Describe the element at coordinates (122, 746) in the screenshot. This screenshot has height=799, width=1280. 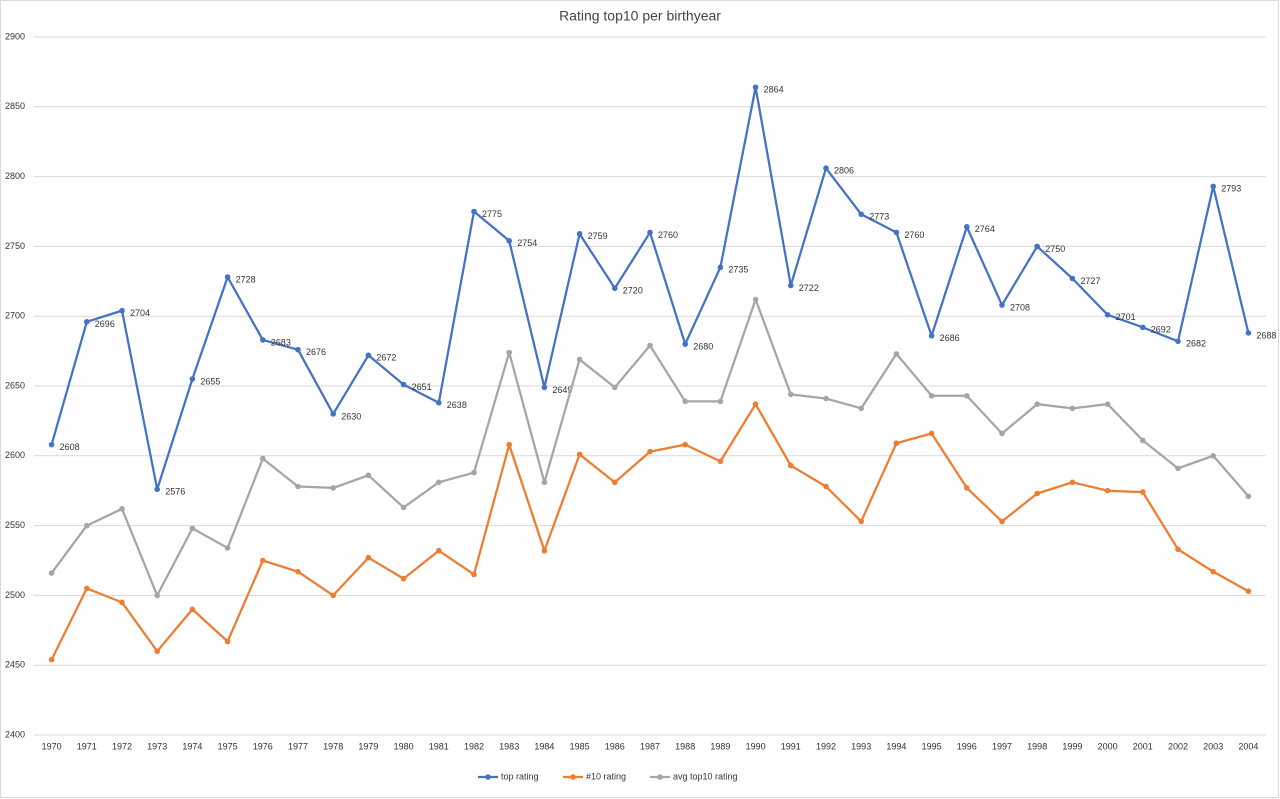
I see `x-tick-label: 1972` at that location.